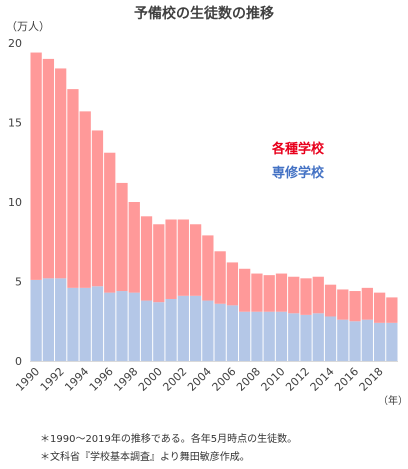 The image size is (408, 469). Describe the element at coordinates (174, 379) in the screenshot. I see `x-tick-label-2002: 2002` at that location.